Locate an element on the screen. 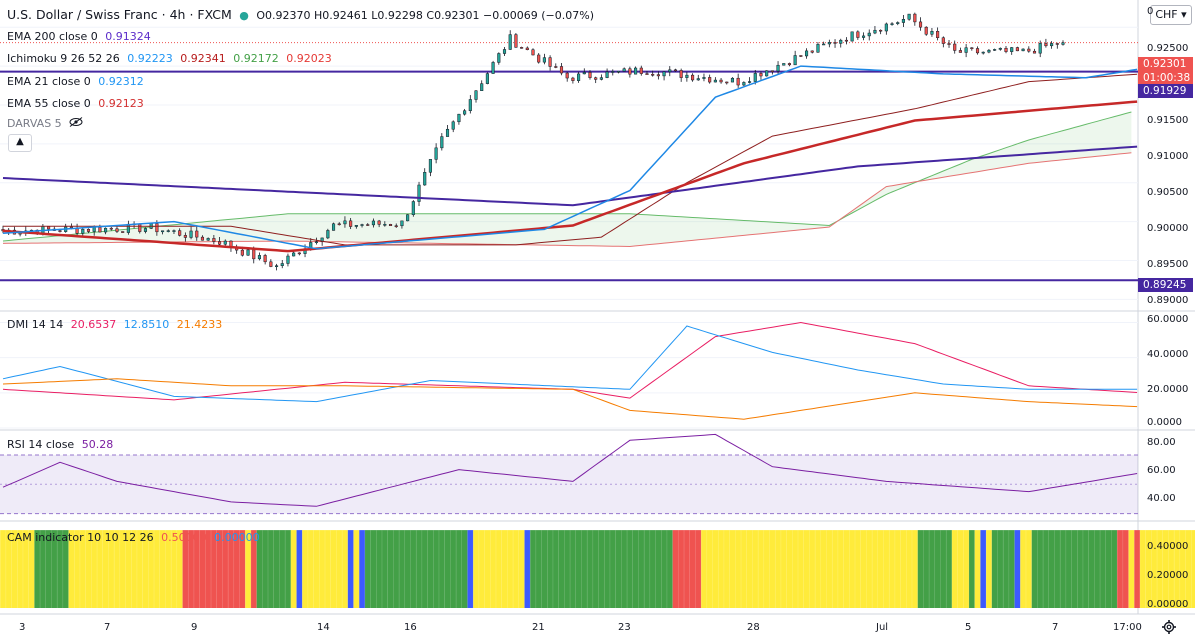  ema200-legend: EMA 200 close 0 0.91324 is located at coordinates (81, 36).